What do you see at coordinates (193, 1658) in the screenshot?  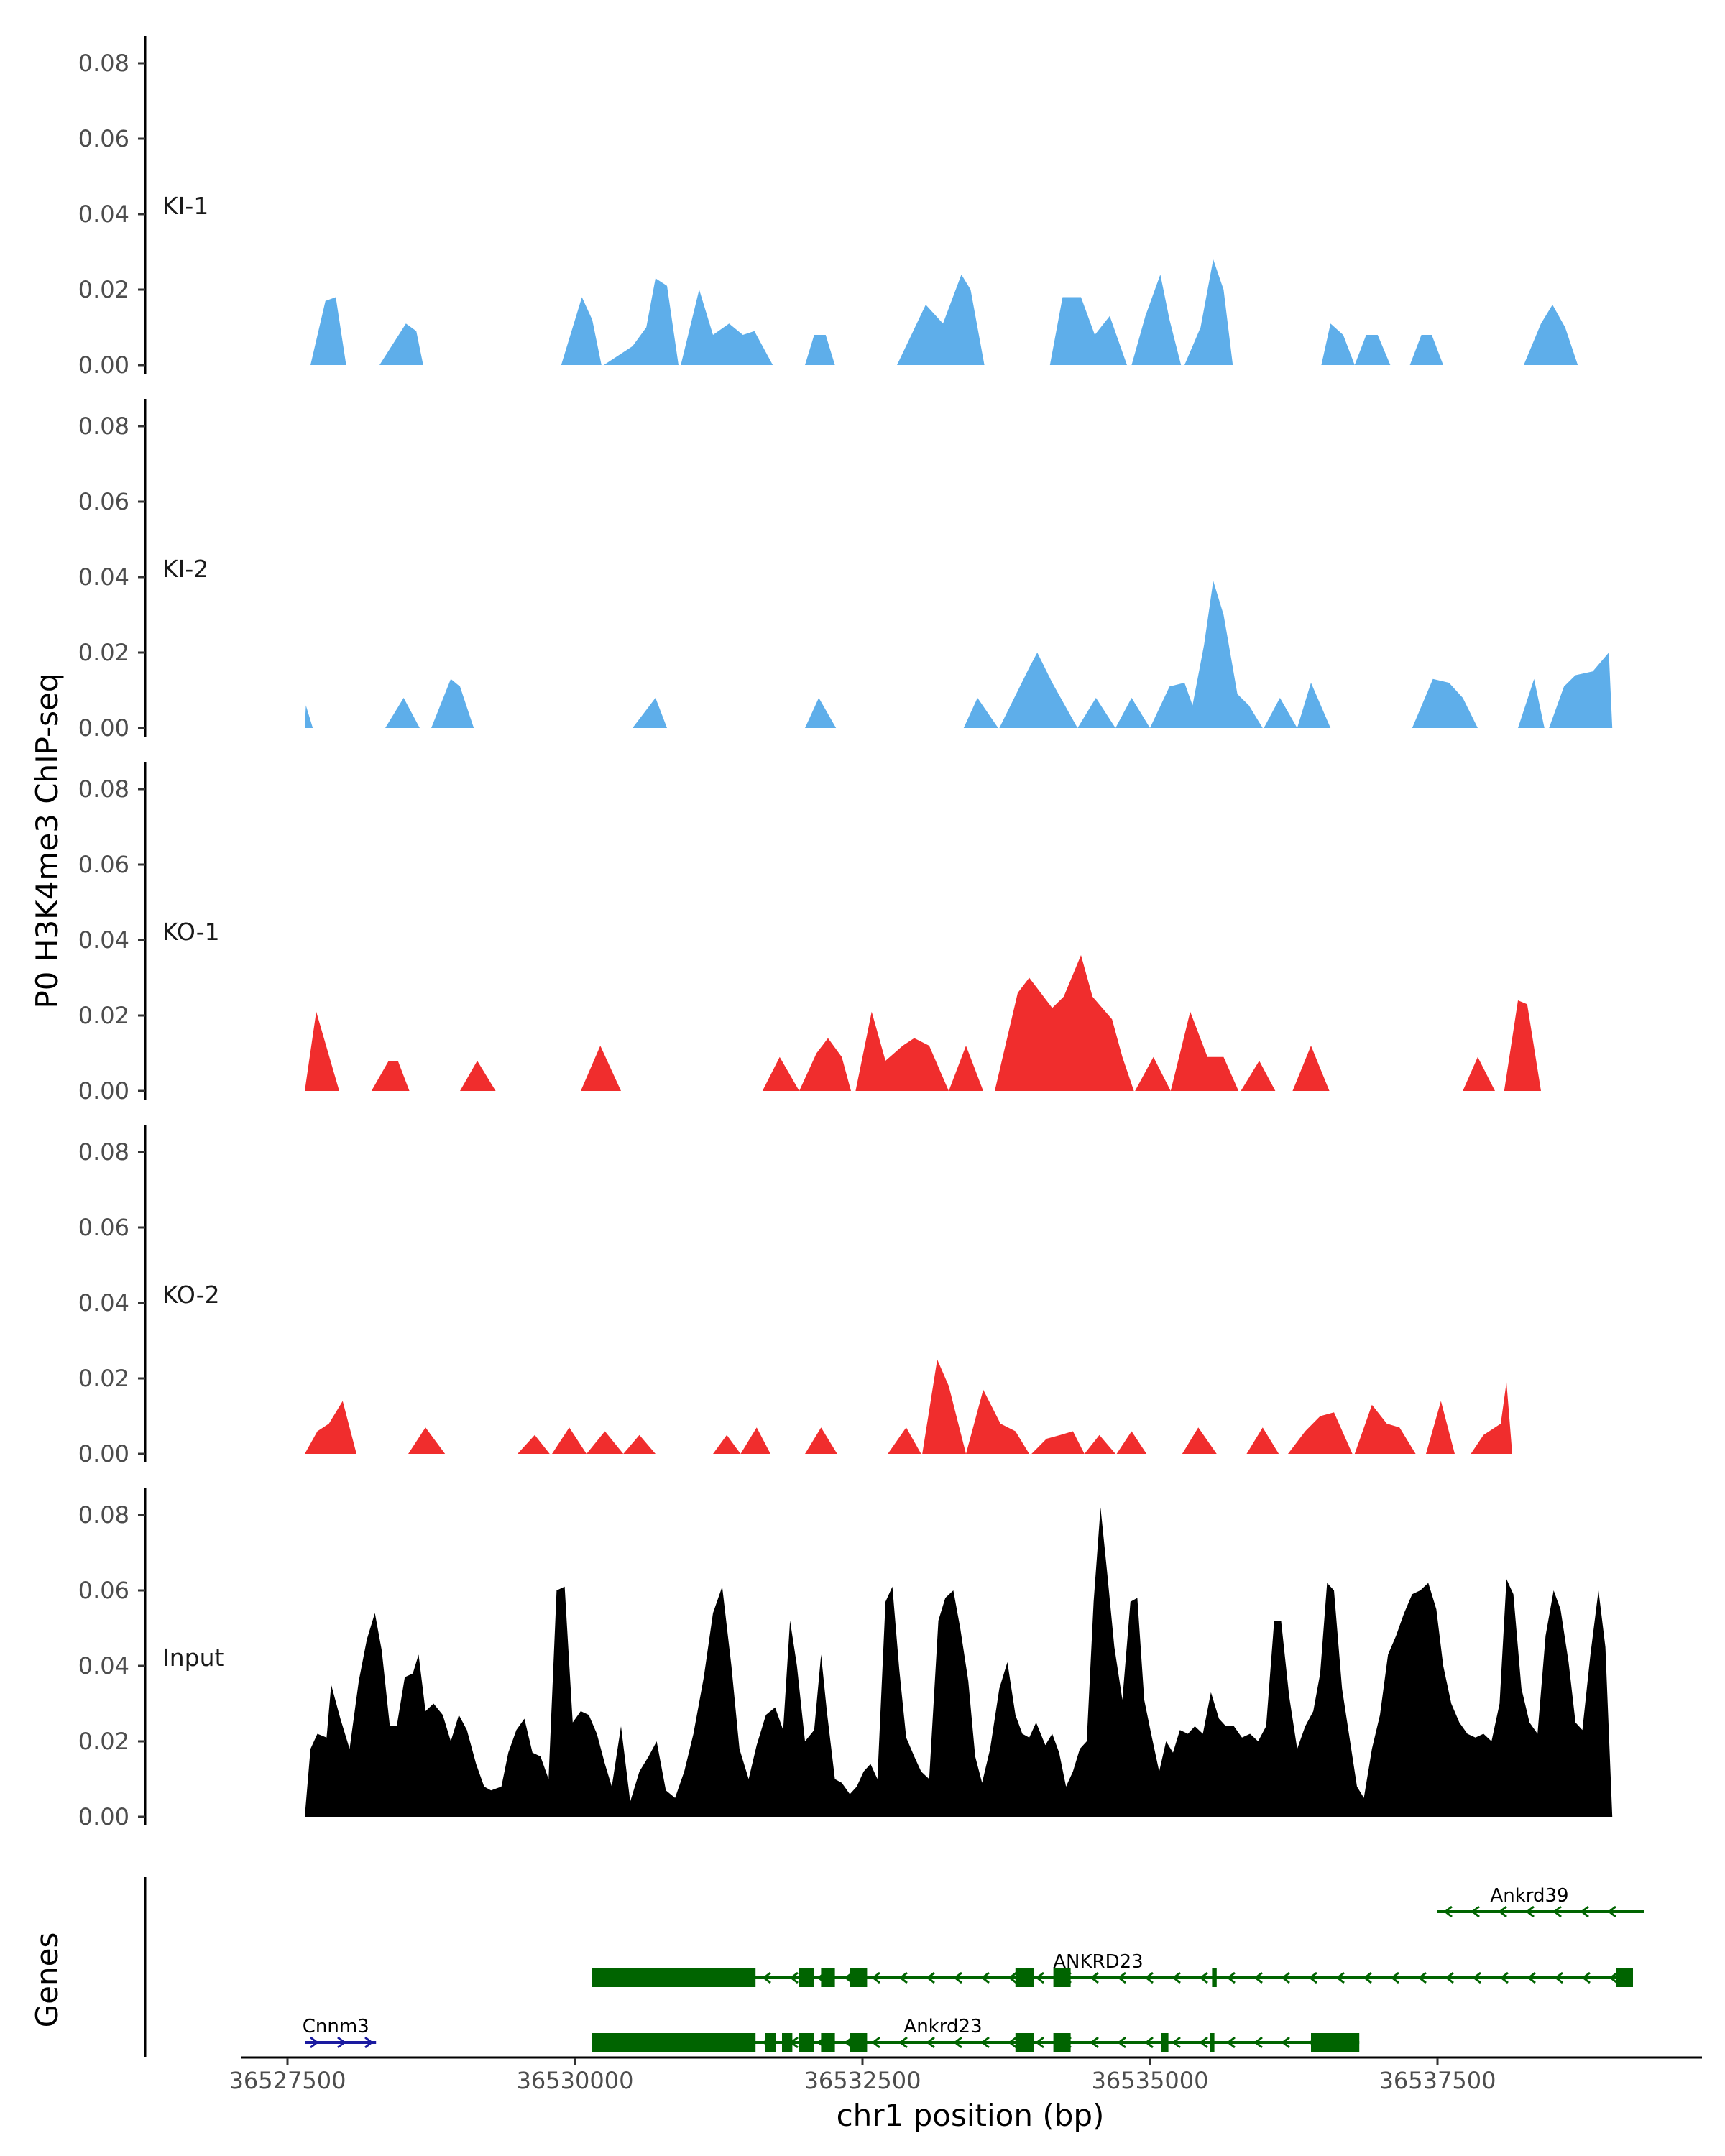 I see `track-label: Input` at bounding box center [193, 1658].